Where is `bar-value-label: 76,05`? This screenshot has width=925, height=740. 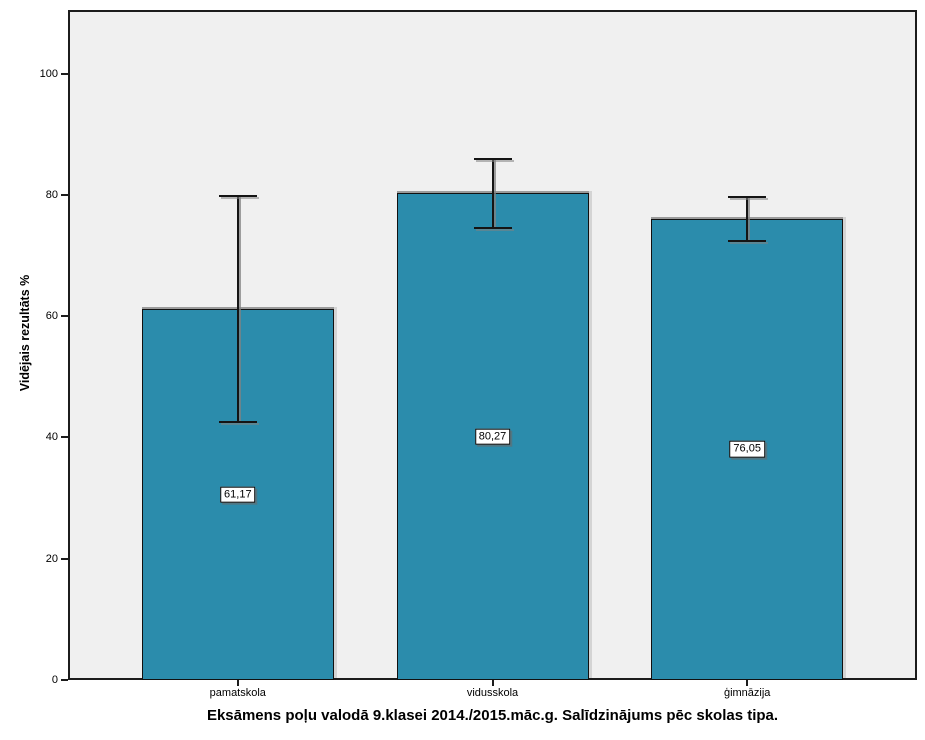
bar-value-label: 76,05 is located at coordinates (747, 449).